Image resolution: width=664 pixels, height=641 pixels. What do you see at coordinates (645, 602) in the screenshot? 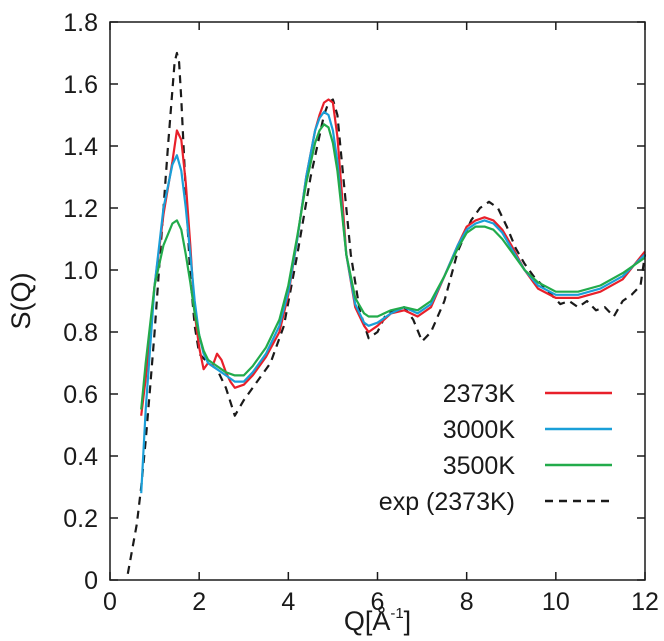
I see `x-tick-label: 12` at bounding box center [645, 602].